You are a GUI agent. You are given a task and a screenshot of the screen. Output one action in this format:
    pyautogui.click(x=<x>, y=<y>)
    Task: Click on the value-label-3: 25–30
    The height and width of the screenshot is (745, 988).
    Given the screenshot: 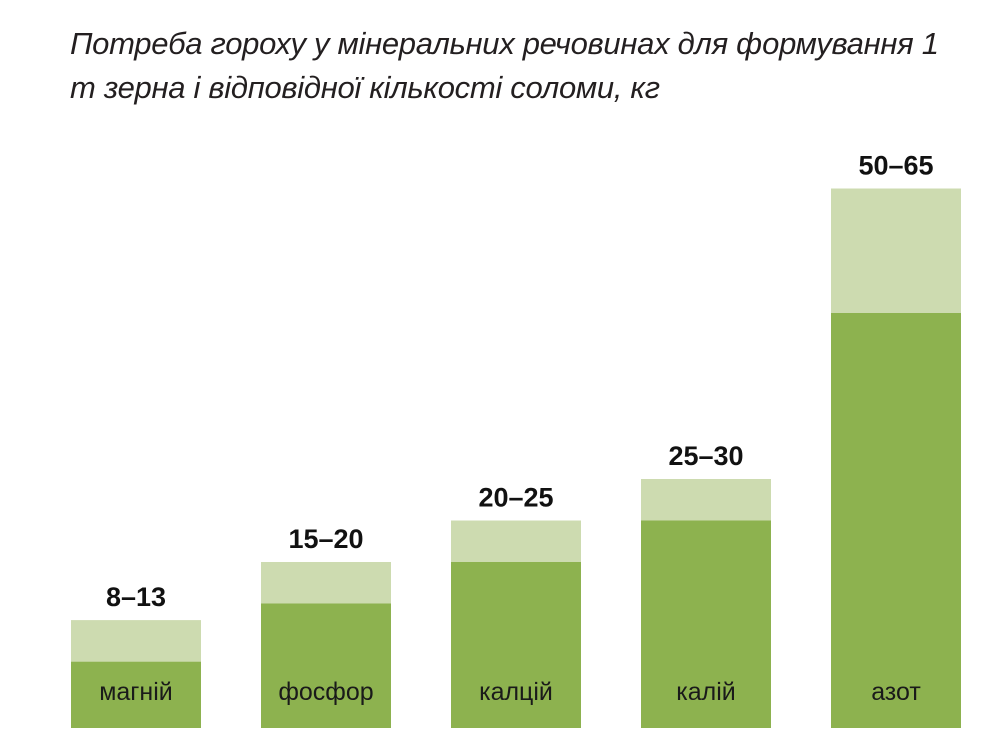 What is the action you would take?
    pyautogui.click(x=705, y=456)
    